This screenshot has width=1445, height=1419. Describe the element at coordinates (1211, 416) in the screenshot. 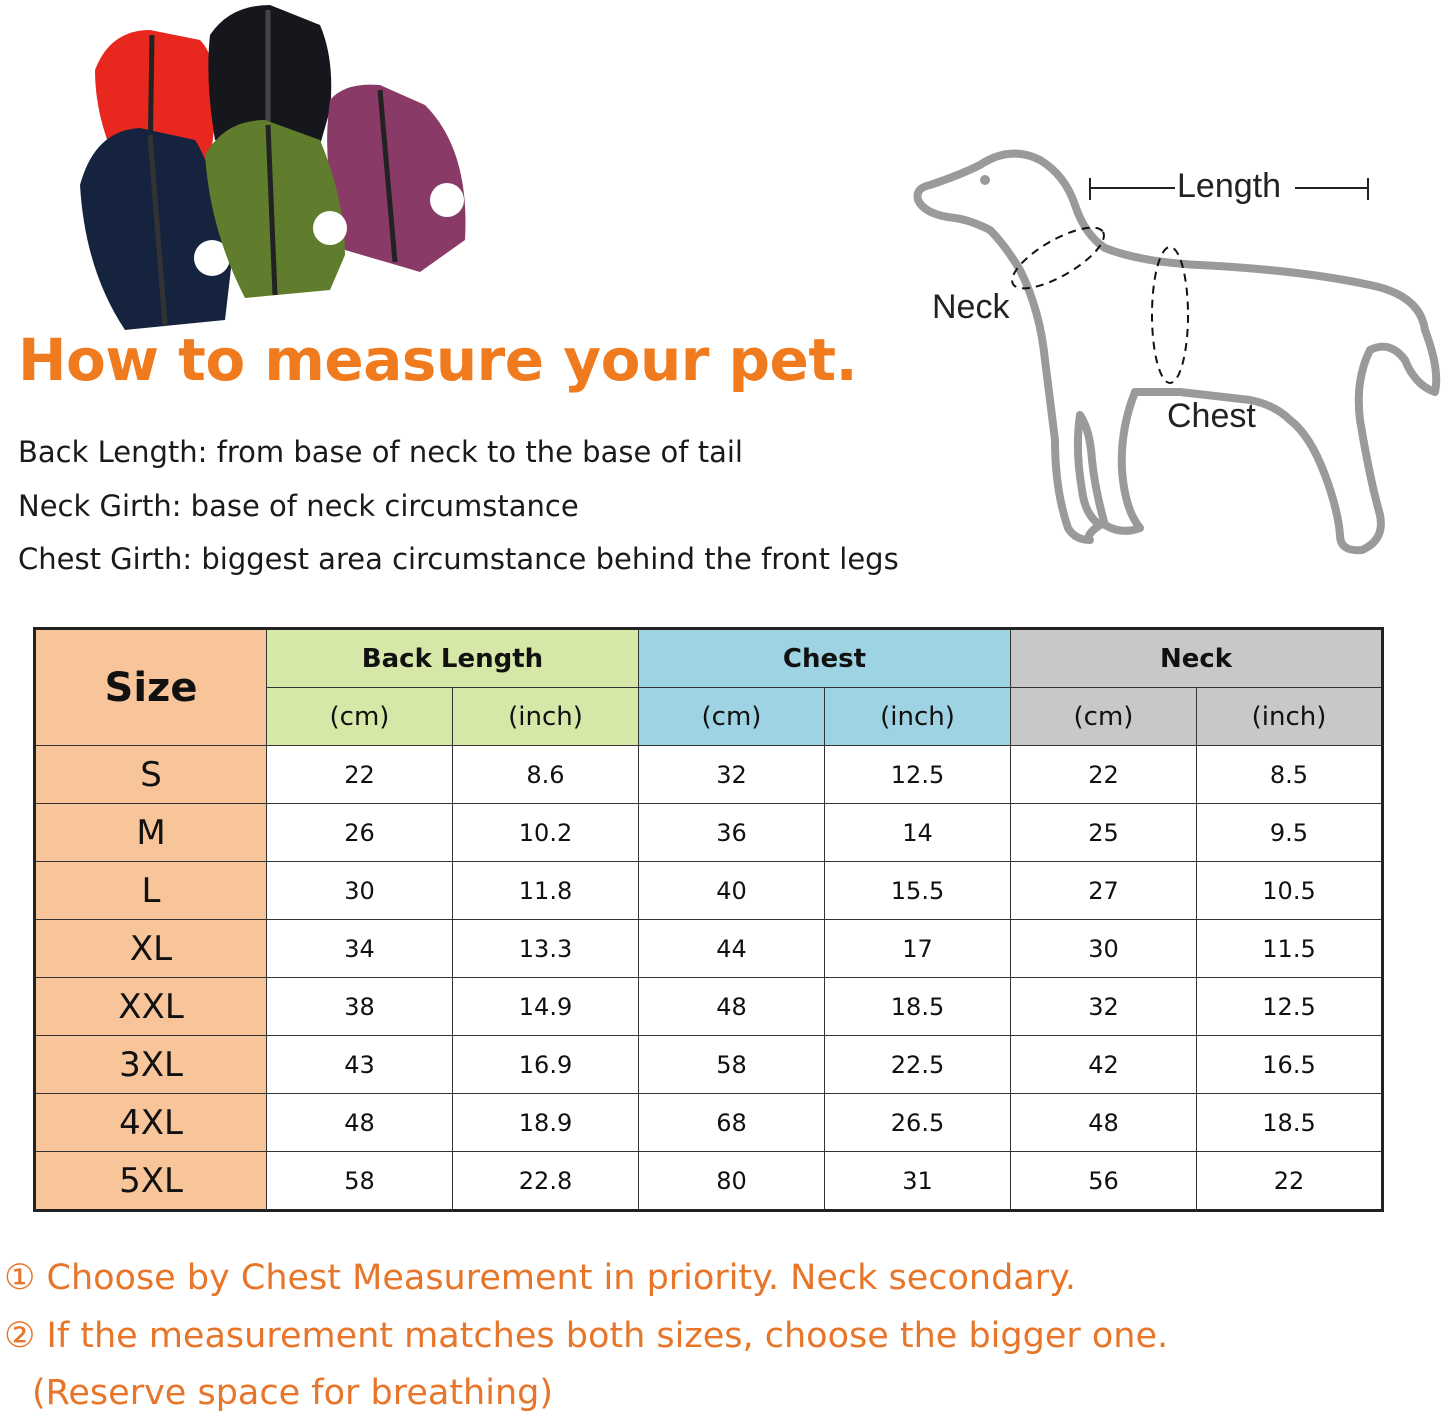

I see `chest-label: Chest` at that location.